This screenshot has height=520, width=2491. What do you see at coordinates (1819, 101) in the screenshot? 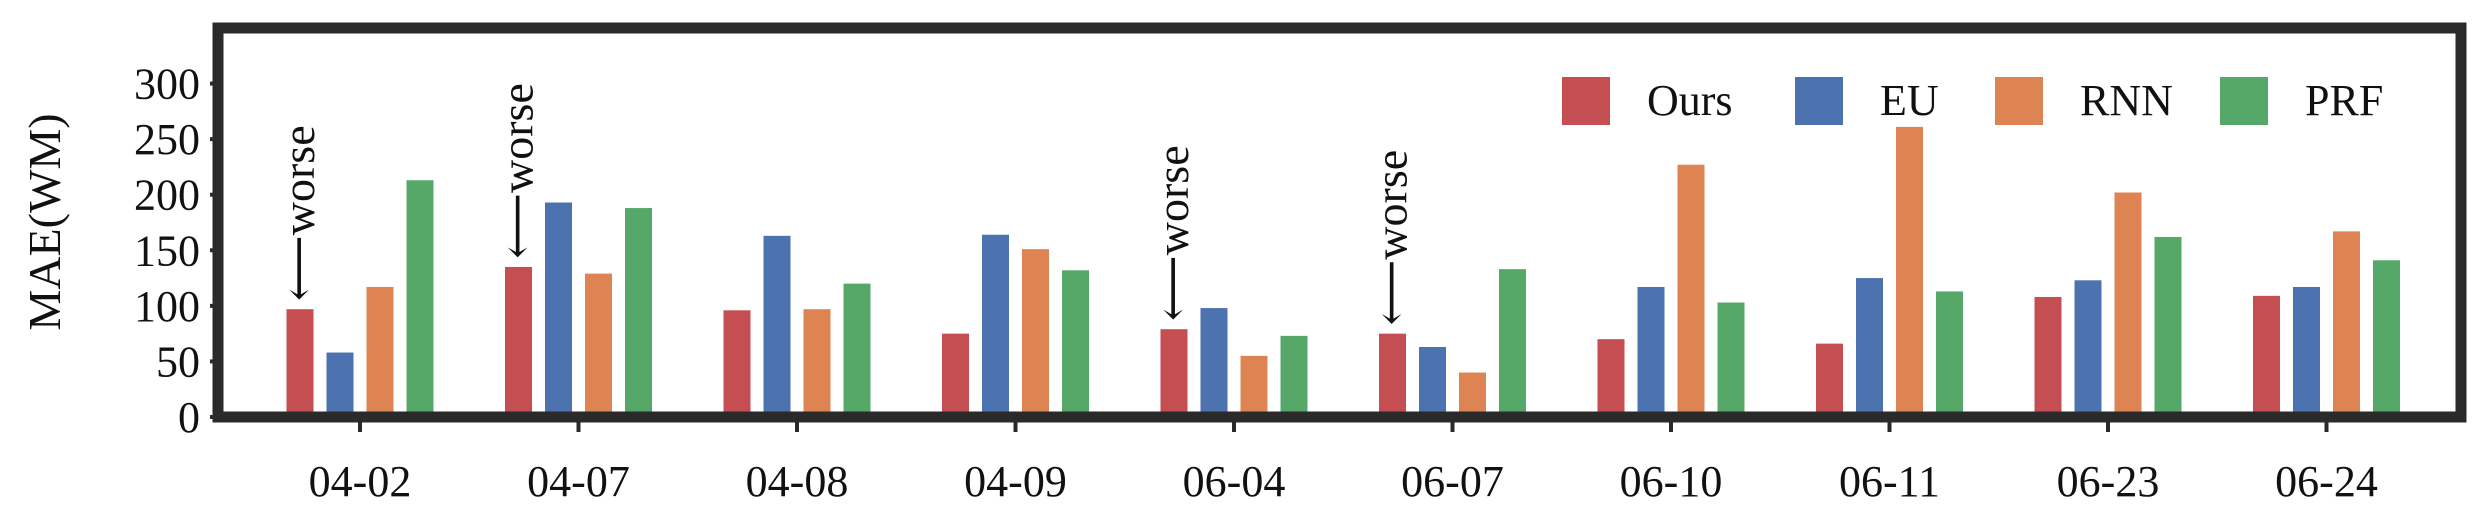
I see `legend-swatch-eu` at bounding box center [1819, 101].